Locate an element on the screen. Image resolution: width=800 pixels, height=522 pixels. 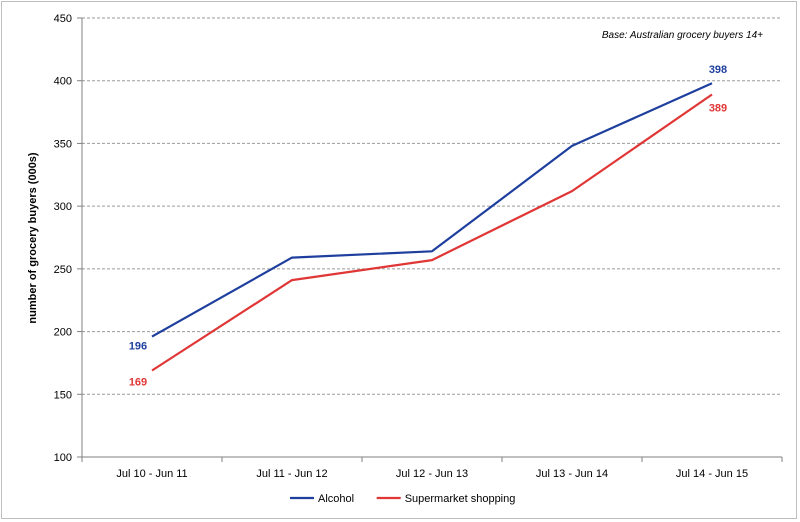
base-note: Base: Australian grocery buyers 14+ is located at coordinates (682, 35).